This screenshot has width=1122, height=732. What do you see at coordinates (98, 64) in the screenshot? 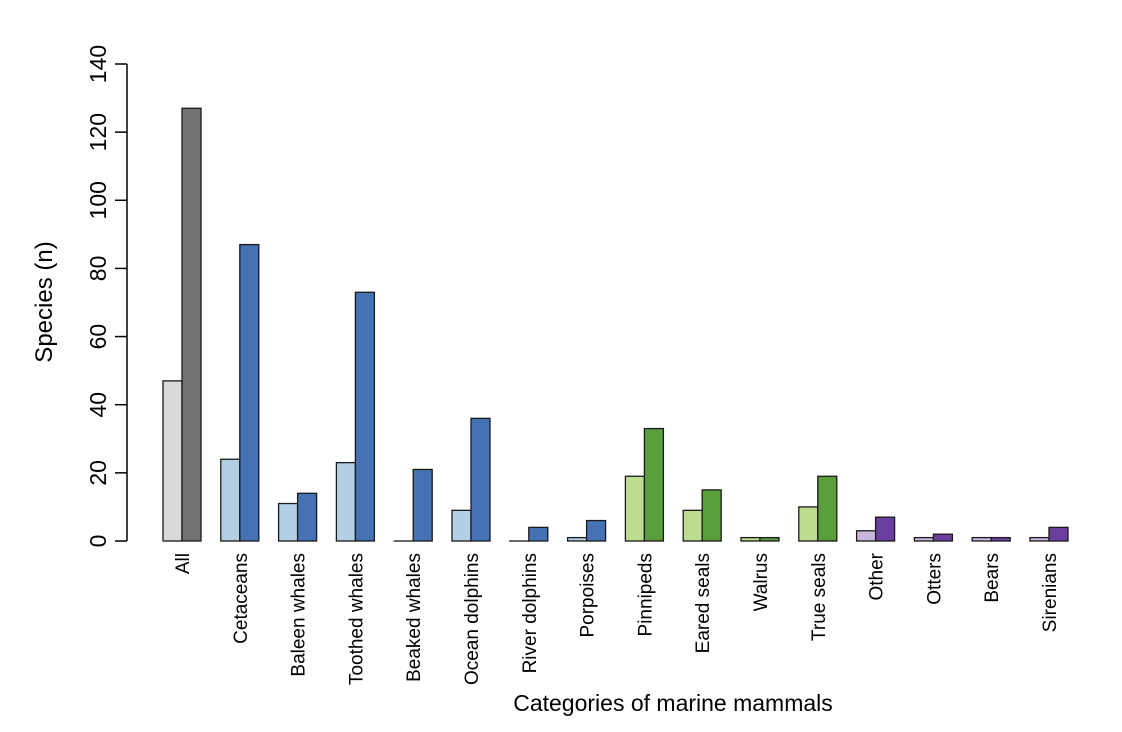
I see `y-tick-label: 140` at bounding box center [98, 64].